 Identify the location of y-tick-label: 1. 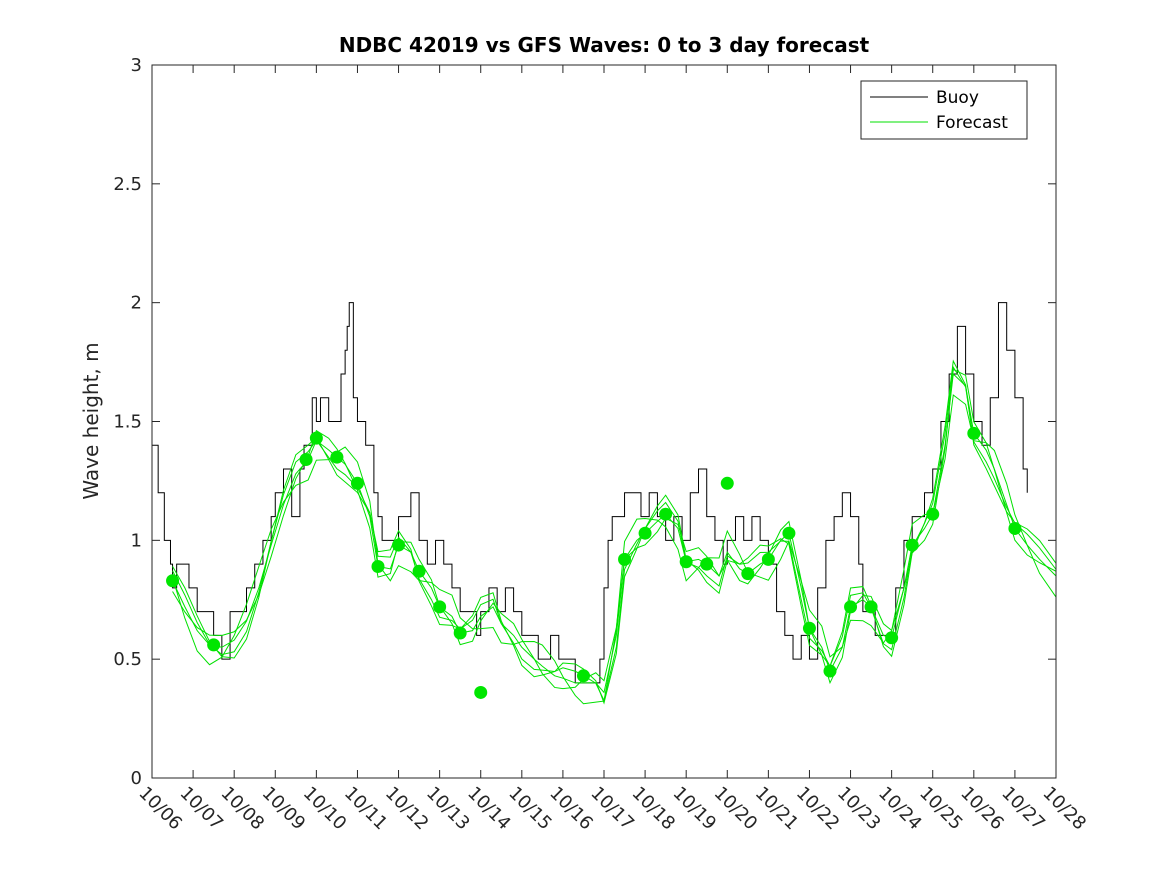
(136, 540).